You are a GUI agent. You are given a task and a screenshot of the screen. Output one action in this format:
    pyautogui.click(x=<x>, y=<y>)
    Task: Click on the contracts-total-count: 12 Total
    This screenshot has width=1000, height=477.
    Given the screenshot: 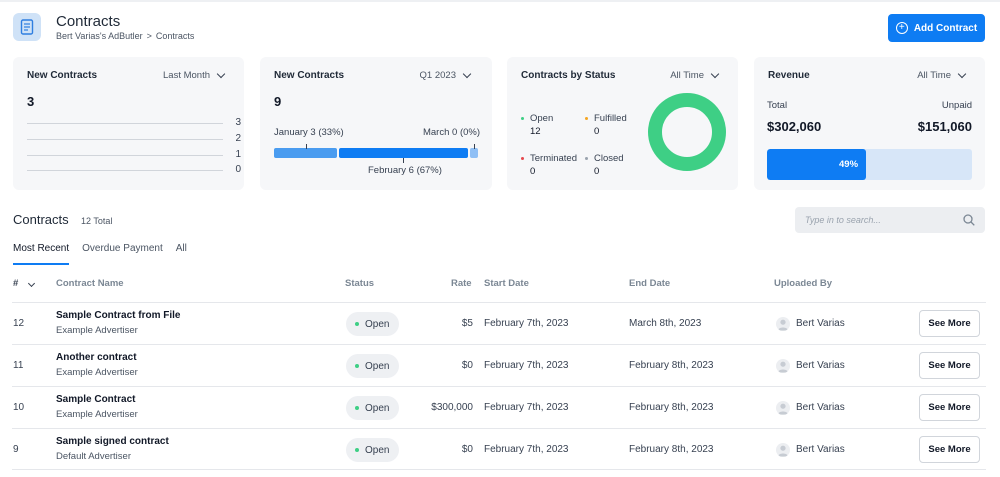 What is the action you would take?
    pyautogui.click(x=97, y=221)
    